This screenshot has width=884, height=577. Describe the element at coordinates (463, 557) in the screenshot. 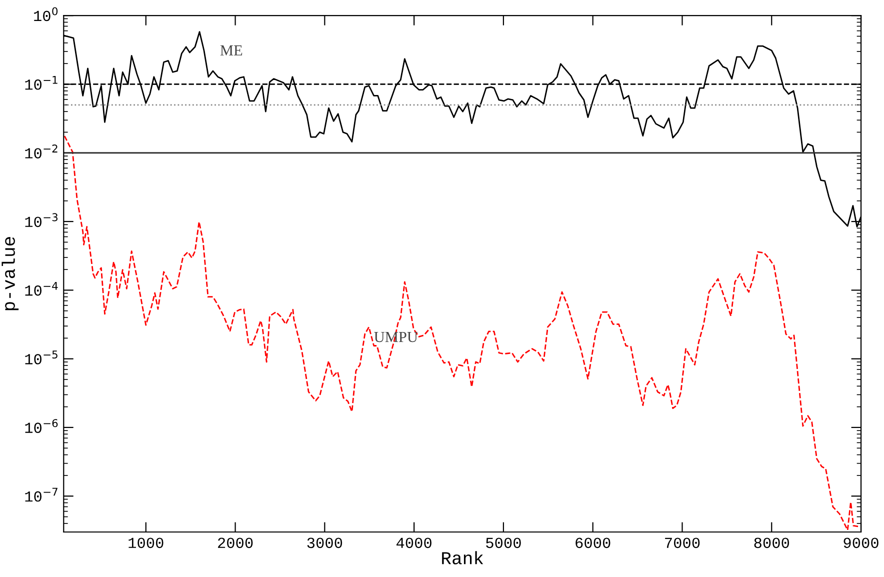

I see `x-axis-title: Rank` at that location.